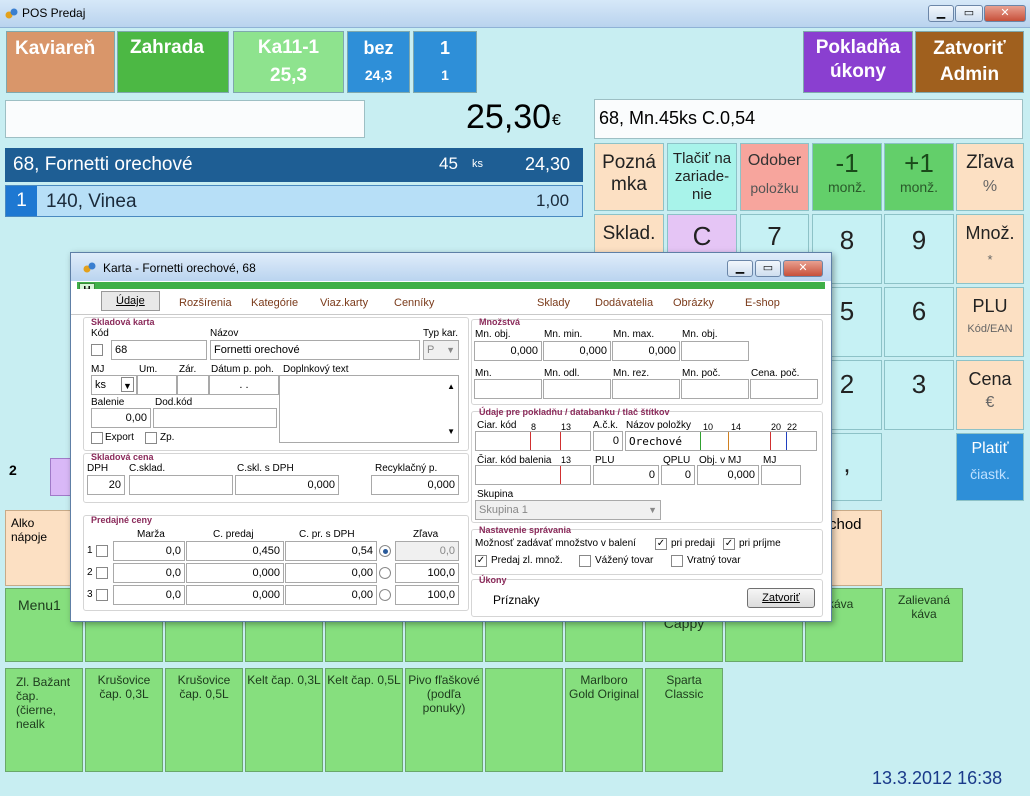 Image resolution: width=1030 pixels, height=796 pixels. What do you see at coordinates (678, 475) in the screenshot?
I see `qplu-field: 0` at bounding box center [678, 475].